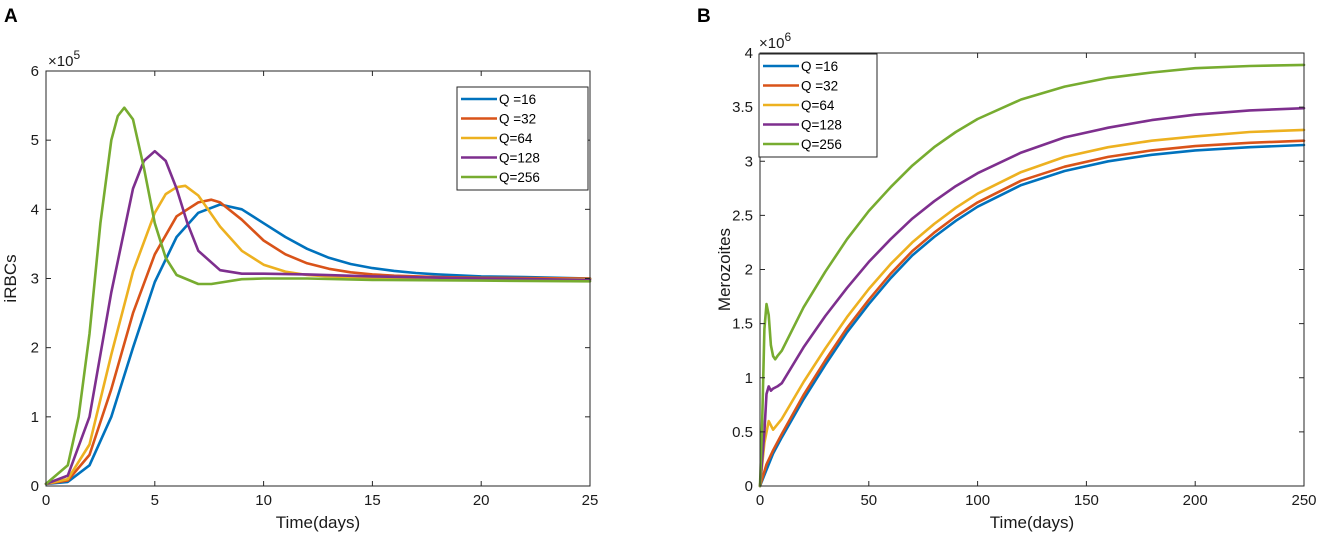 This screenshot has height=543, width=1325. What do you see at coordinates (64, 59) in the screenshot?
I see `y-exponent-label: ×10⁵` at bounding box center [64, 59].